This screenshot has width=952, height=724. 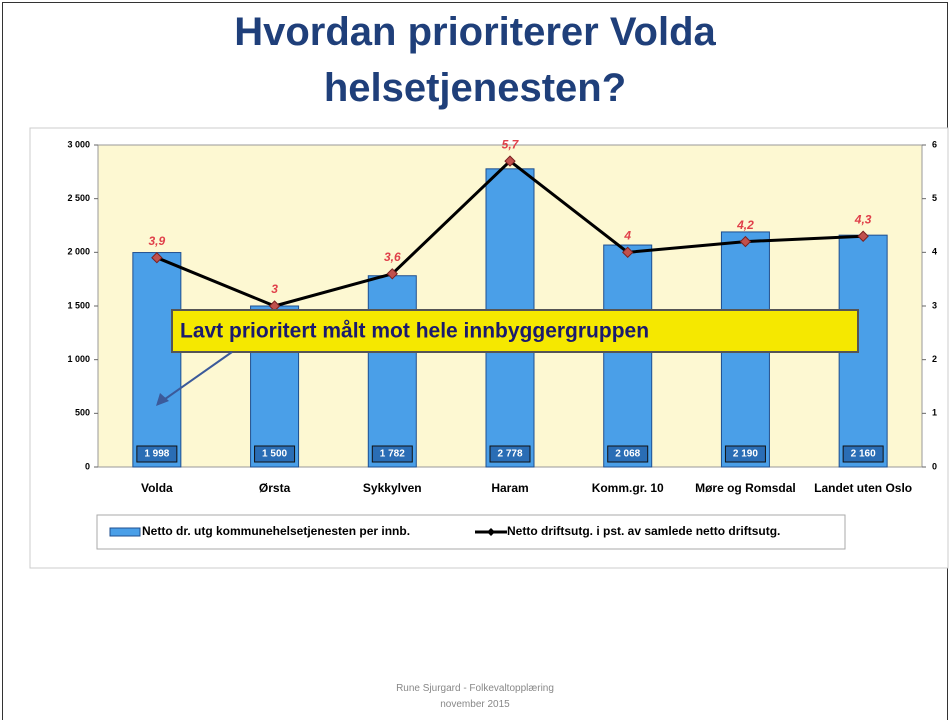 What do you see at coordinates (82, 413) in the screenshot?
I see `y-tick-label: 500` at bounding box center [82, 413].